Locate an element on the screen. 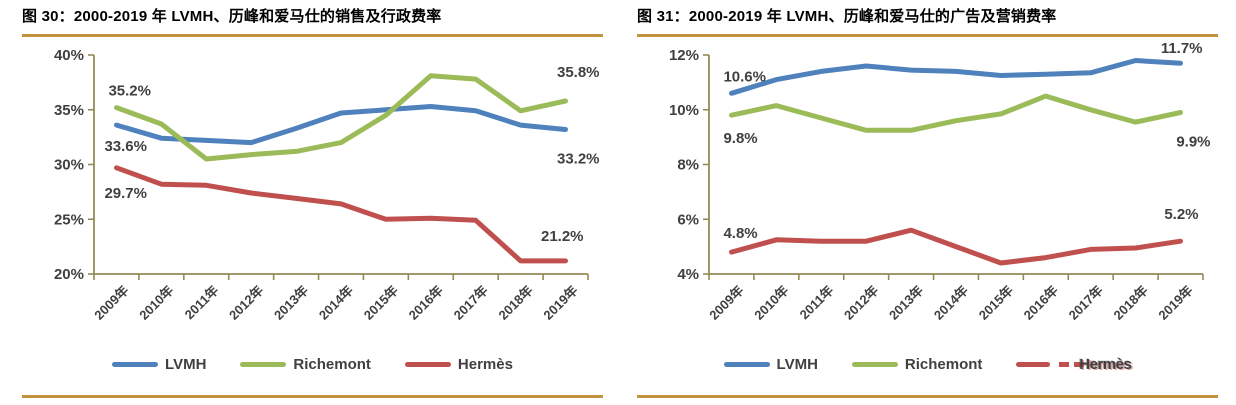 Image resolution: width=1236 pixels, height=405 pixels. figure-30-legend: LVMH Richemont Hermès is located at coordinates (312, 365).